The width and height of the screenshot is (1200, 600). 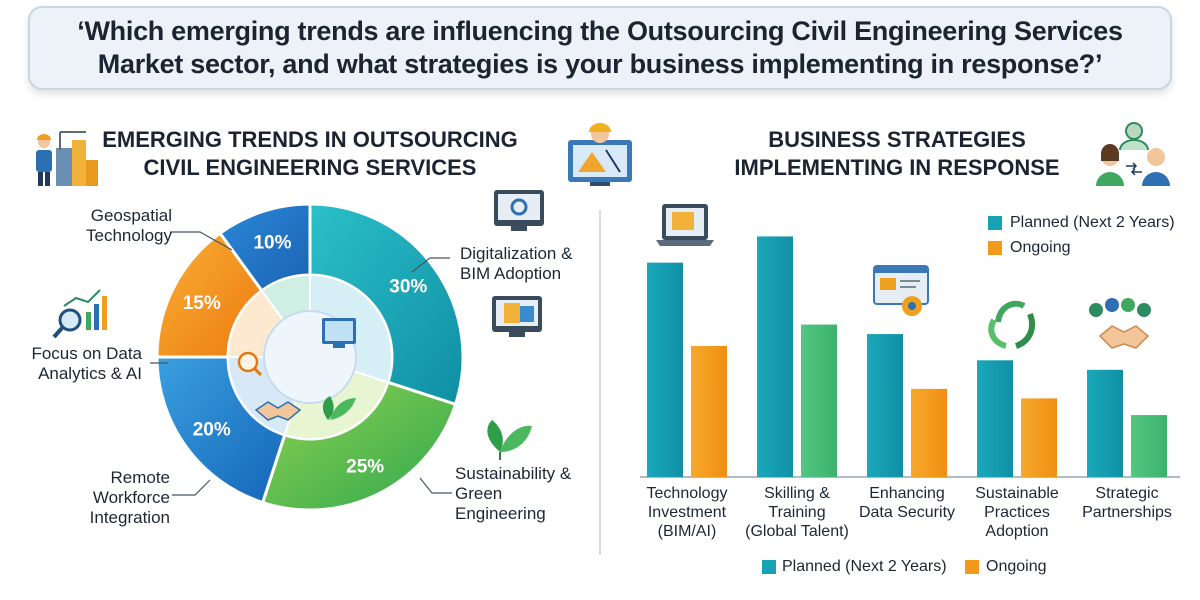 I want to click on label-sustainability-line2: Green, so click(x=479, y=493).